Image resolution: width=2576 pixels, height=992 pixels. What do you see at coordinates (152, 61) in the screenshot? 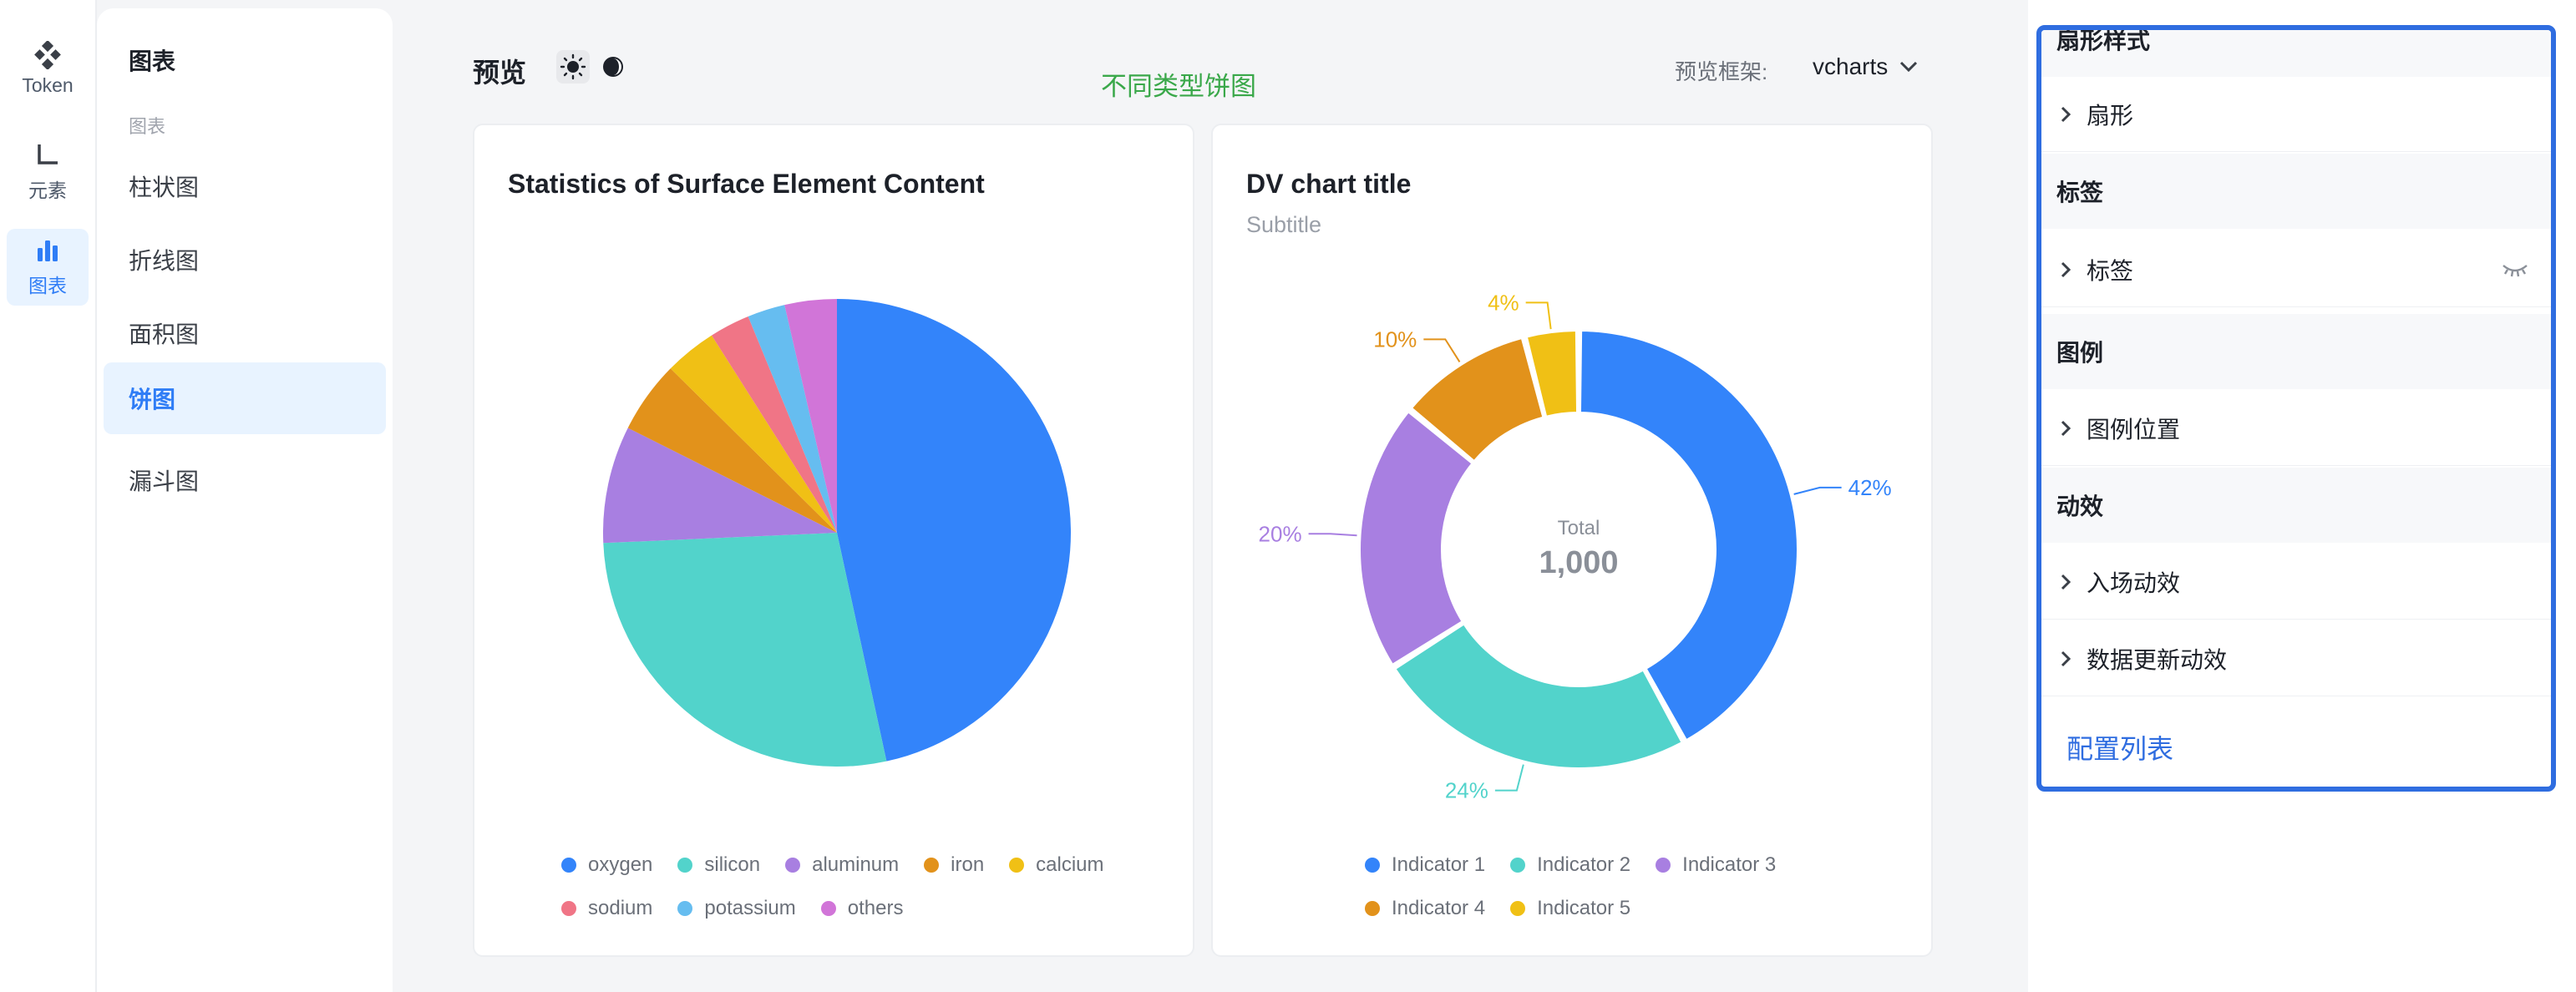
I see `nav-title: 图表` at bounding box center [152, 61].